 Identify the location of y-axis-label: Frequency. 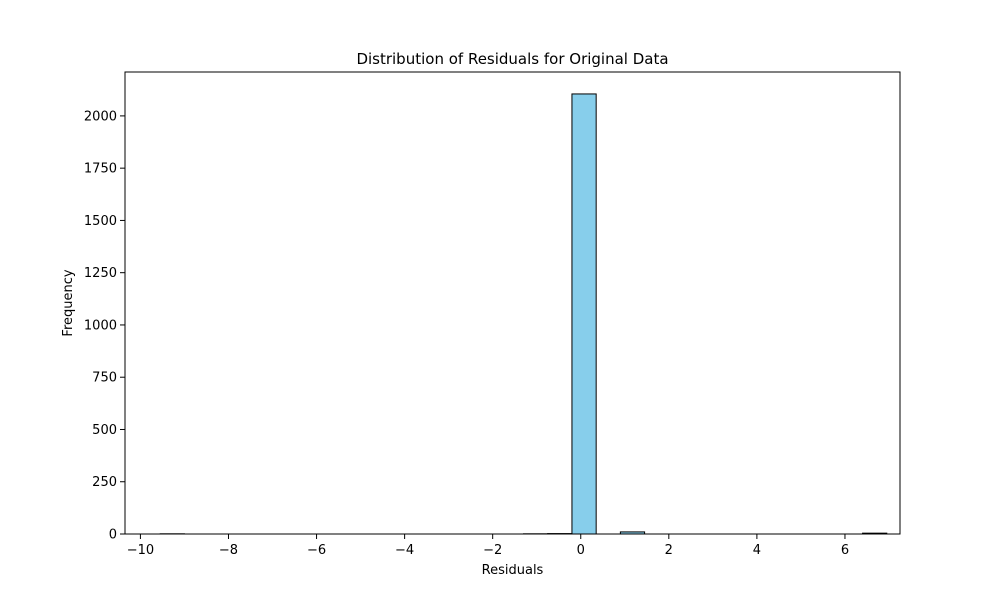
(68, 302).